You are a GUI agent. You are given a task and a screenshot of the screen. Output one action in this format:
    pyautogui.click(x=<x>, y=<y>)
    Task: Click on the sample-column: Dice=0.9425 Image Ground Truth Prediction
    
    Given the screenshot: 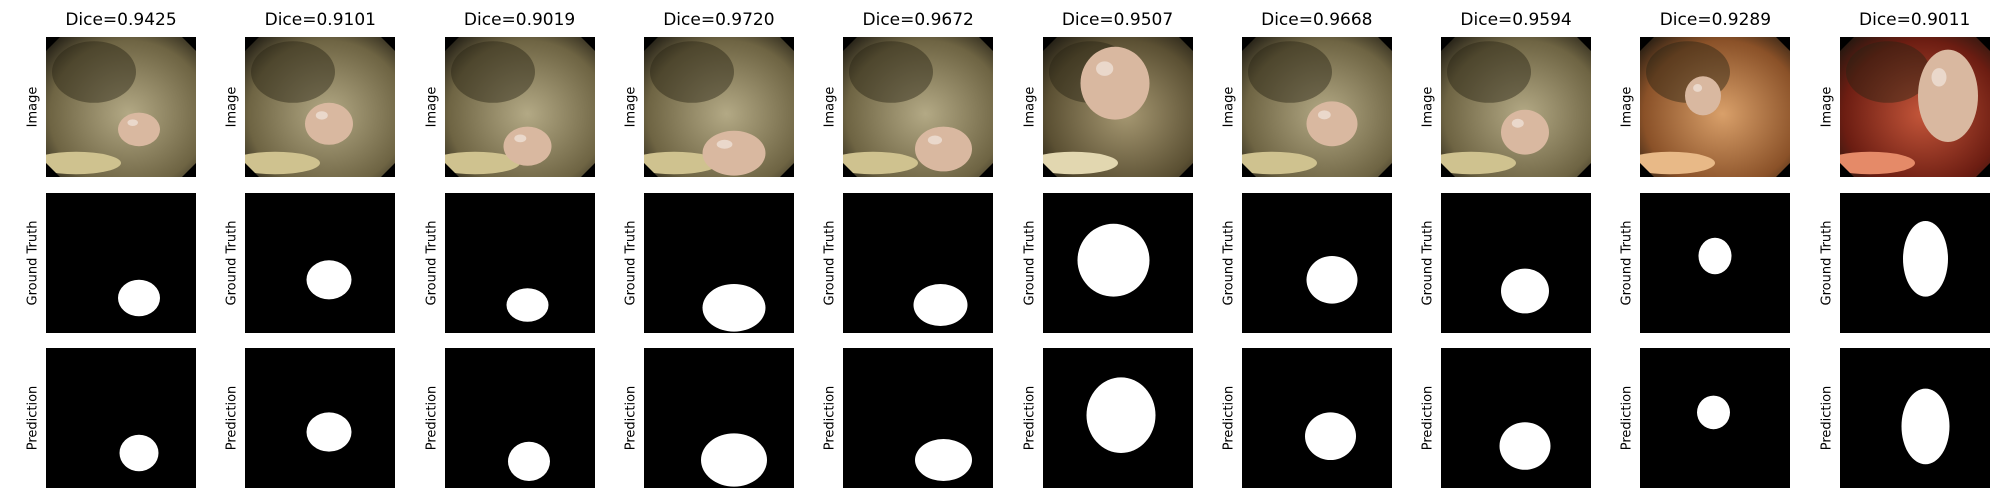 What is the action you would take?
    pyautogui.click(x=110, y=250)
    